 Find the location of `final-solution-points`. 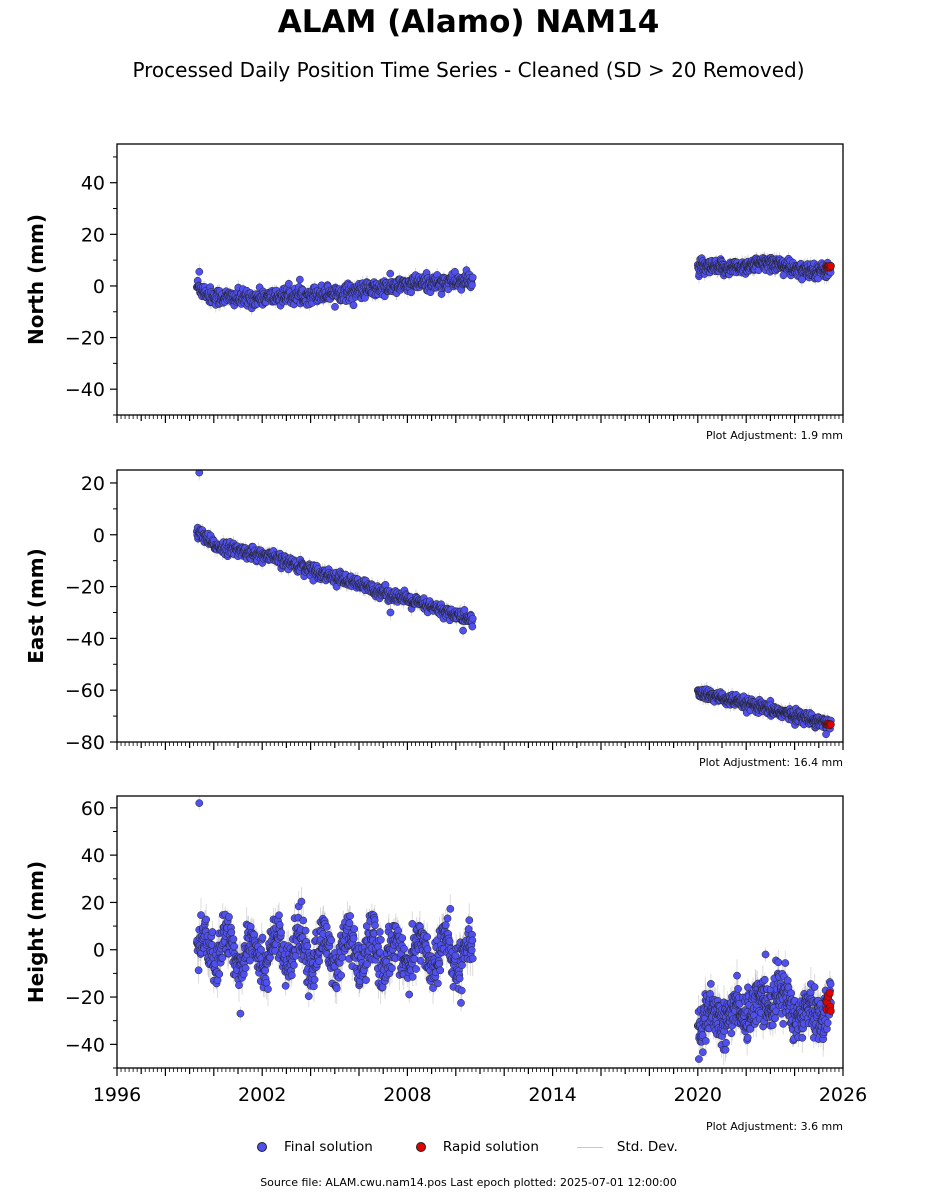

final-solution-points is located at coordinates (514, 283).